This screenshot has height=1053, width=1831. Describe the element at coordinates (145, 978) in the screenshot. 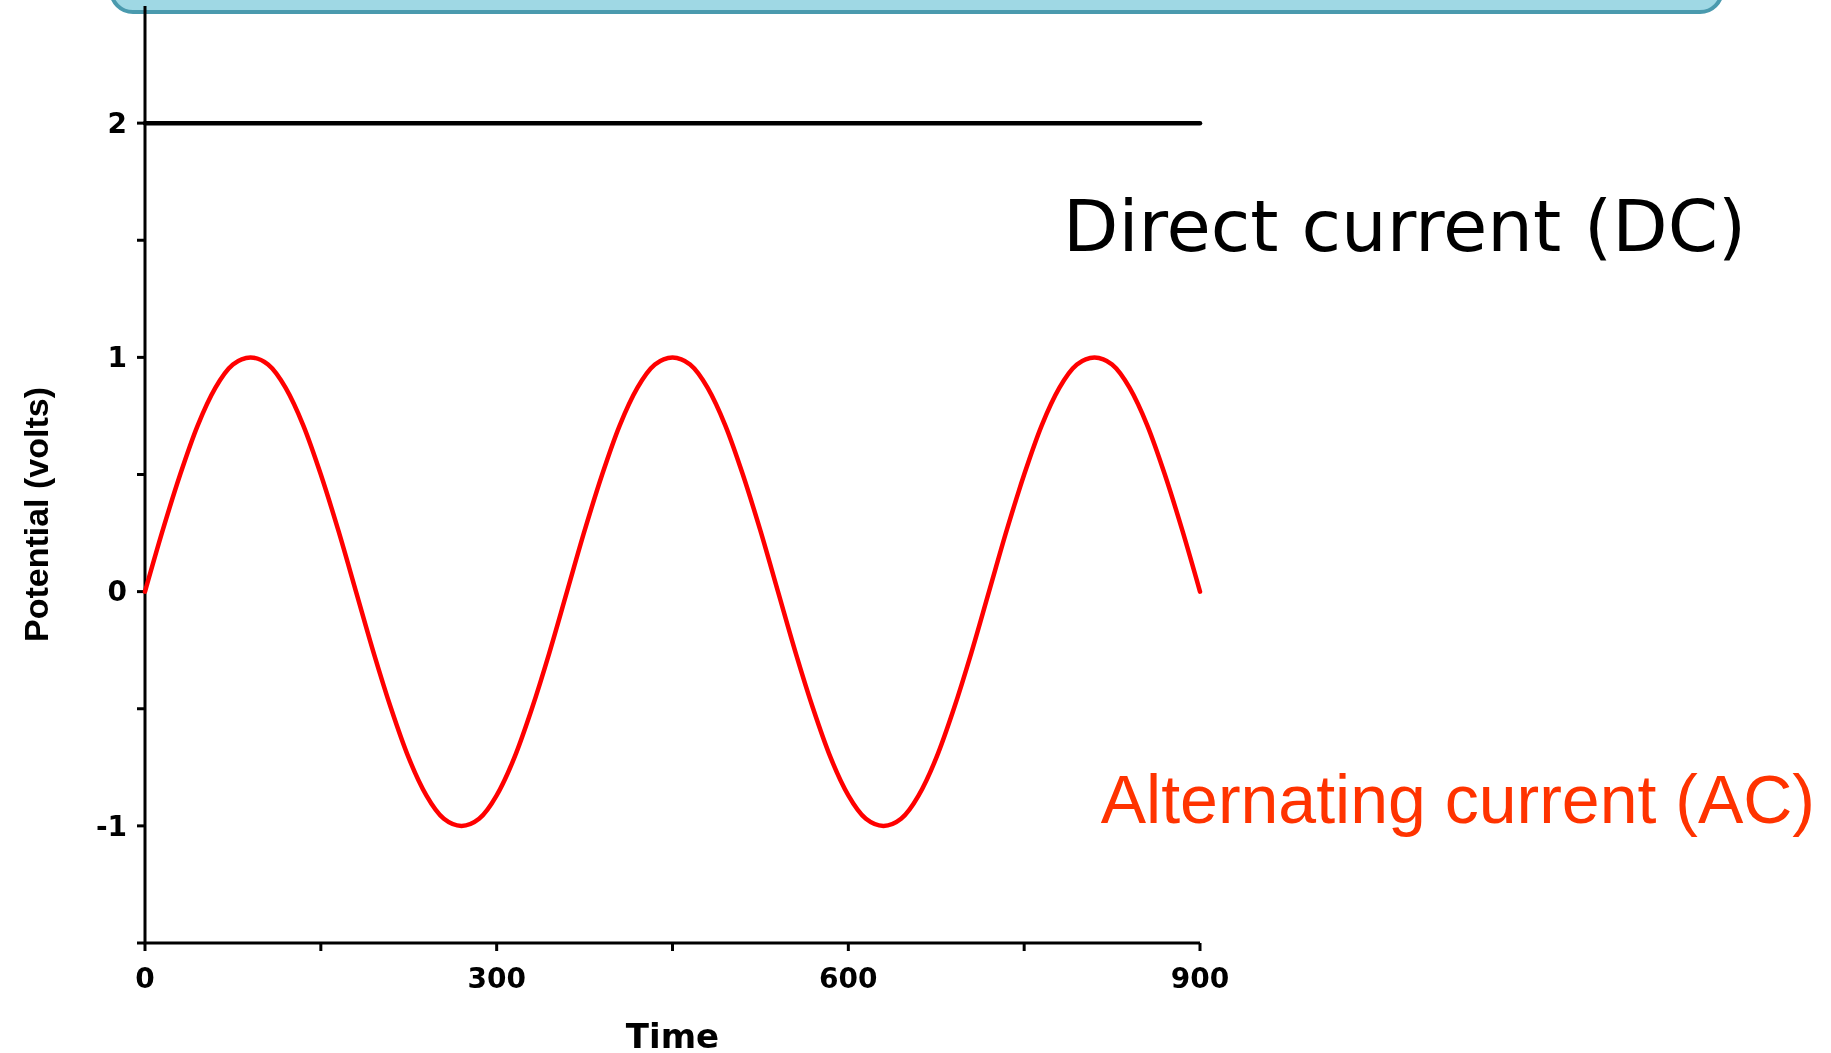

I see `x-tick-label: 0` at that location.